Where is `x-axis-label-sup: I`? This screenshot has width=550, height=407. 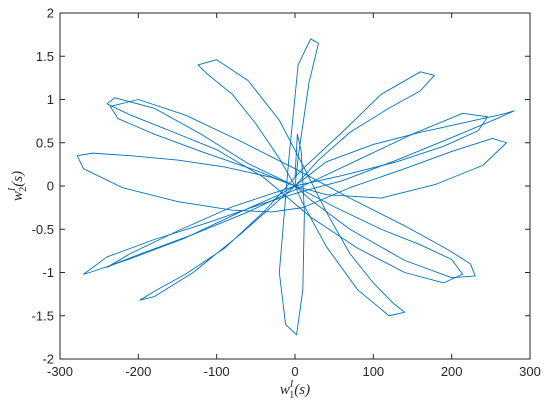
x-axis-label-sup: I is located at coordinates (291, 384).